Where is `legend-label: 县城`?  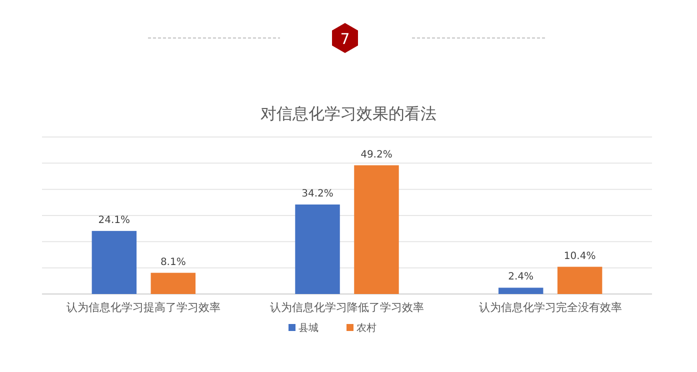 legend-label: 县城 is located at coordinates (308, 328).